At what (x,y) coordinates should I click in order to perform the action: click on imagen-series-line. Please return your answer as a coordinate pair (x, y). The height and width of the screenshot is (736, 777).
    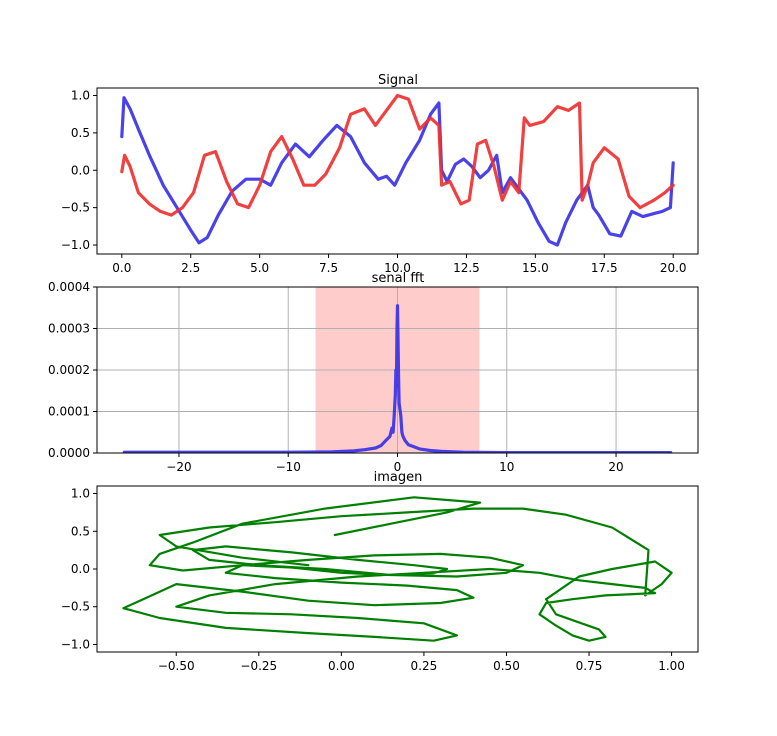
    Looking at the image, I should click on (397, 569).